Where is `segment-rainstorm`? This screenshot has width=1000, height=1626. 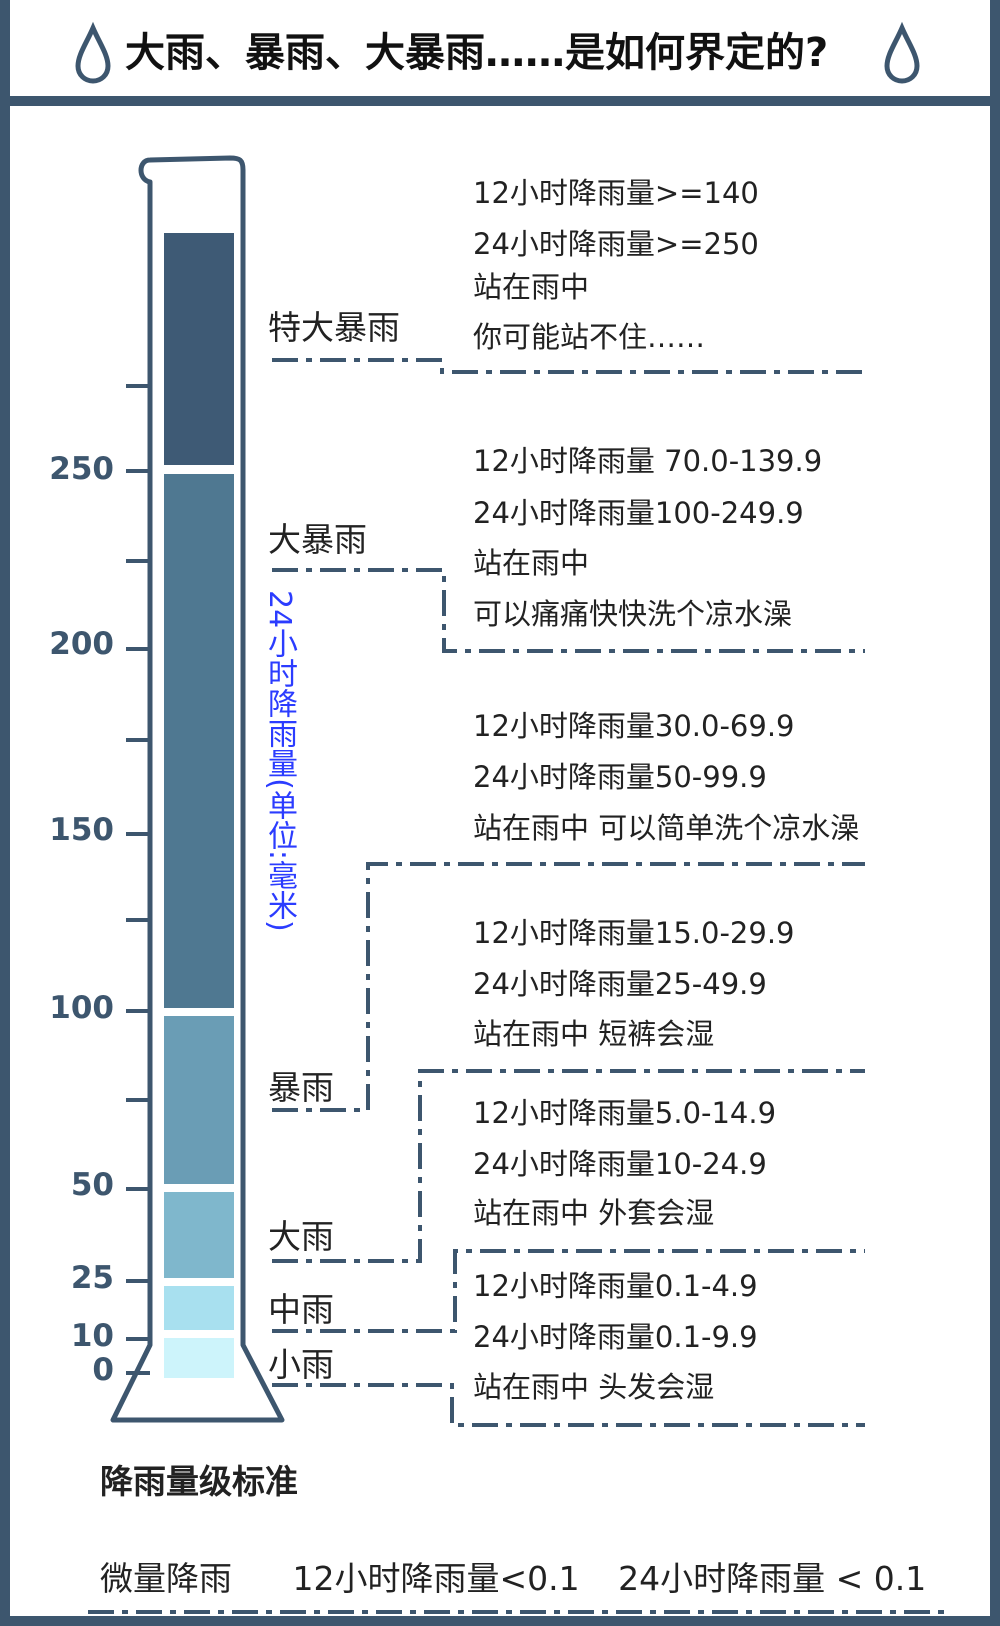
segment-rainstorm is located at coordinates (199, 1100).